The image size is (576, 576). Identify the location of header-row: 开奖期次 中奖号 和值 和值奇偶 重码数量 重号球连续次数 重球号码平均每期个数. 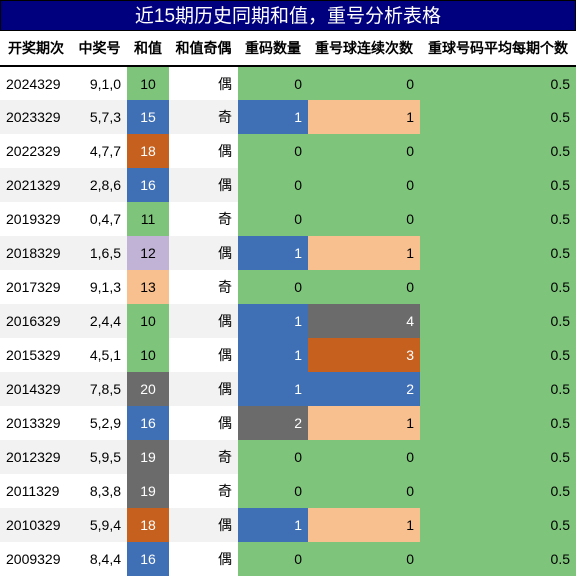
(288, 49).